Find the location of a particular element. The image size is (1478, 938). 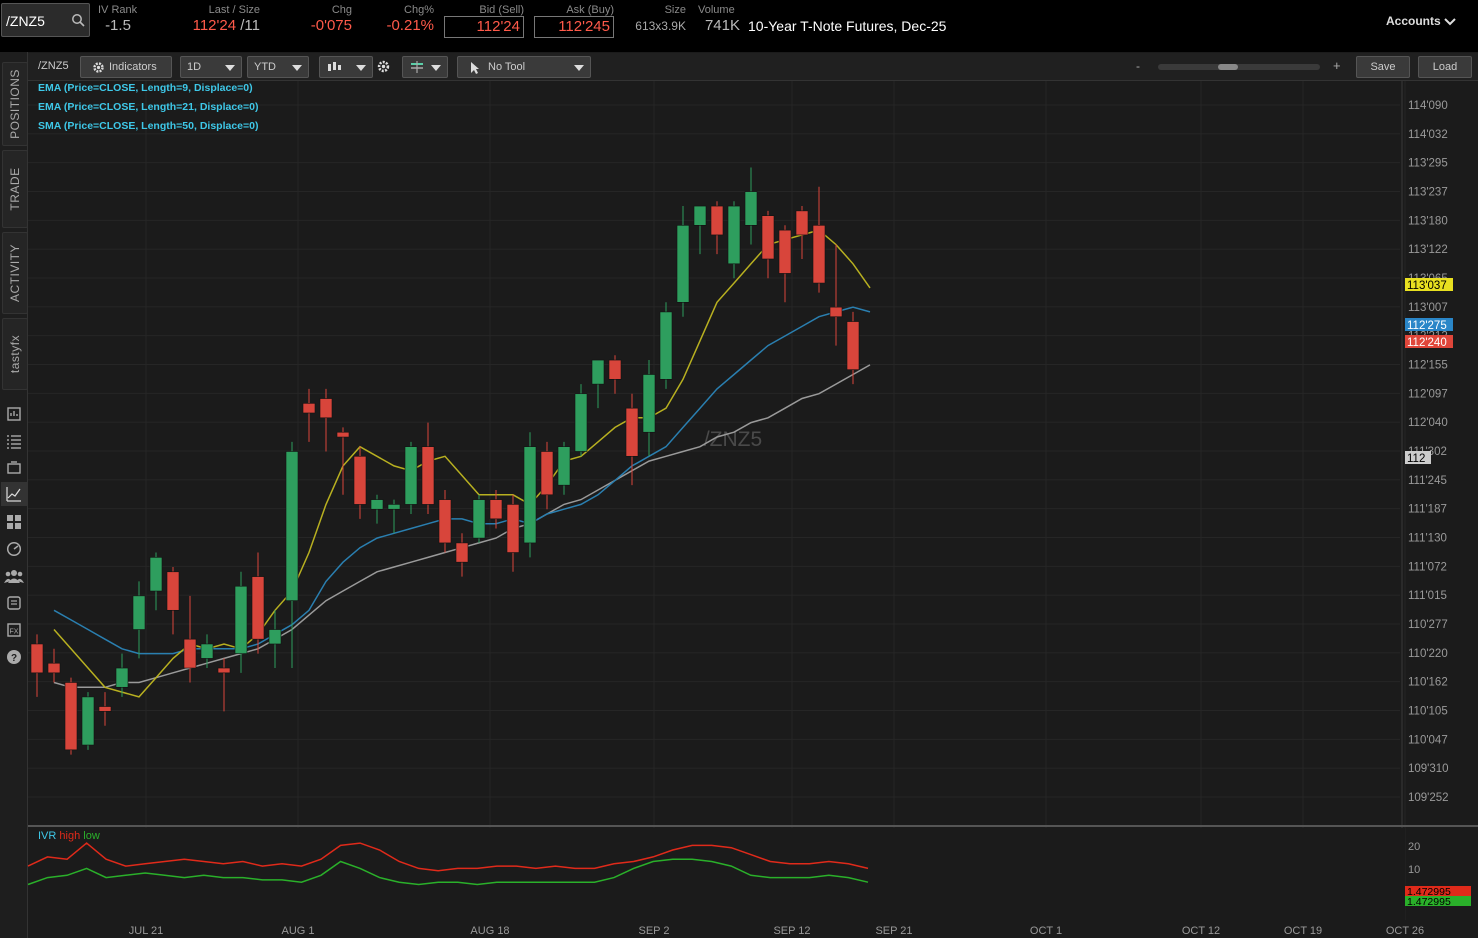

date-tick-label: OCT 19 is located at coordinates (1303, 931).